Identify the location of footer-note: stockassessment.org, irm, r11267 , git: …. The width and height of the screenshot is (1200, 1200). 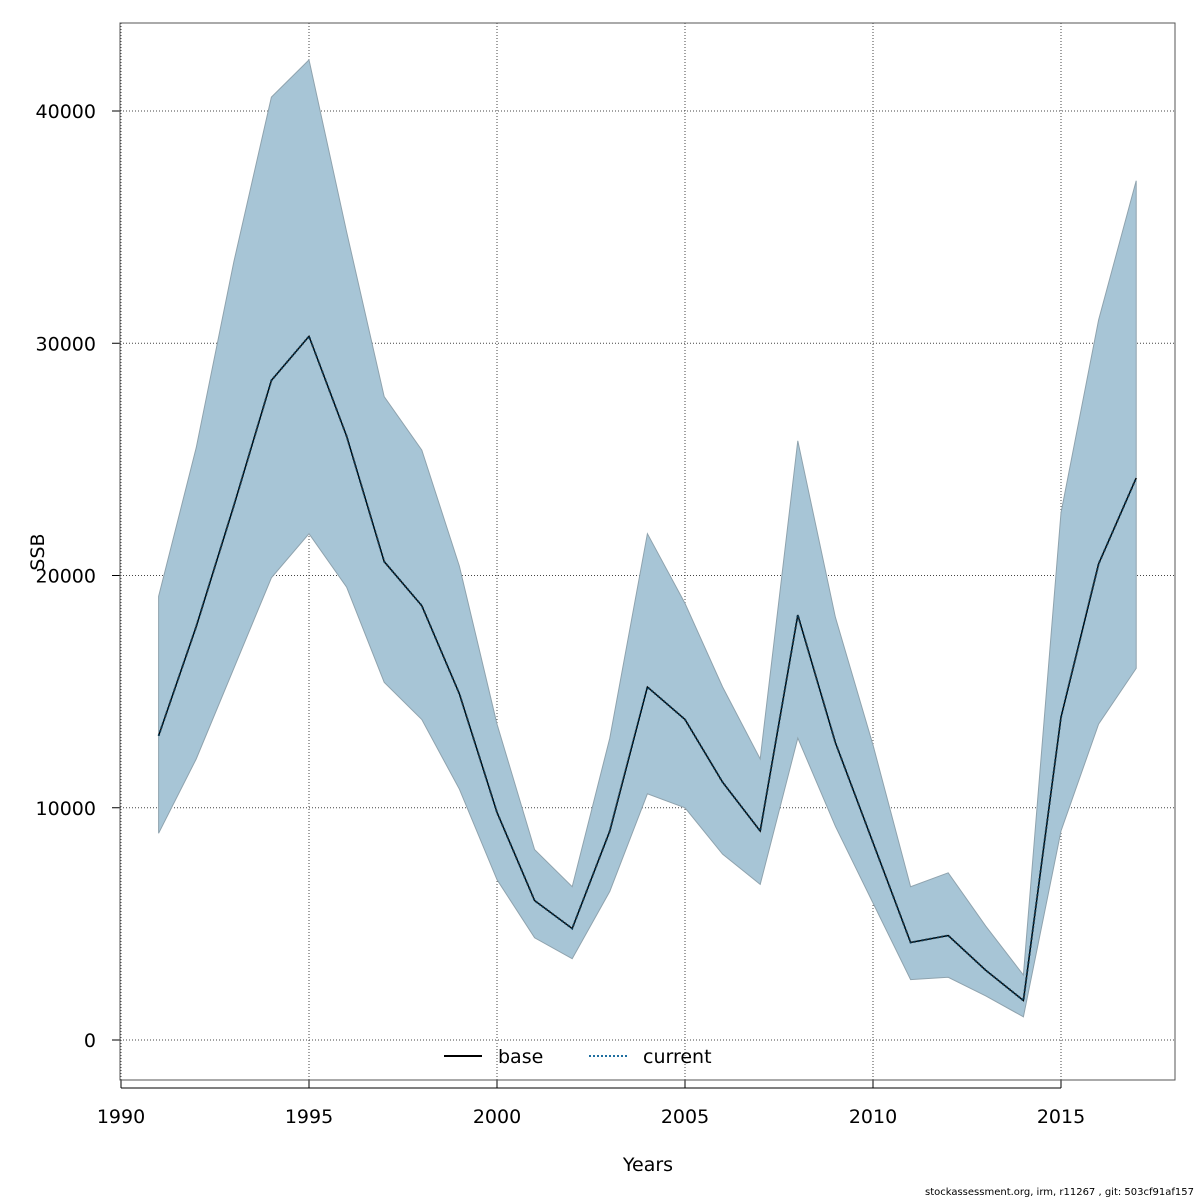
(1059, 1192).